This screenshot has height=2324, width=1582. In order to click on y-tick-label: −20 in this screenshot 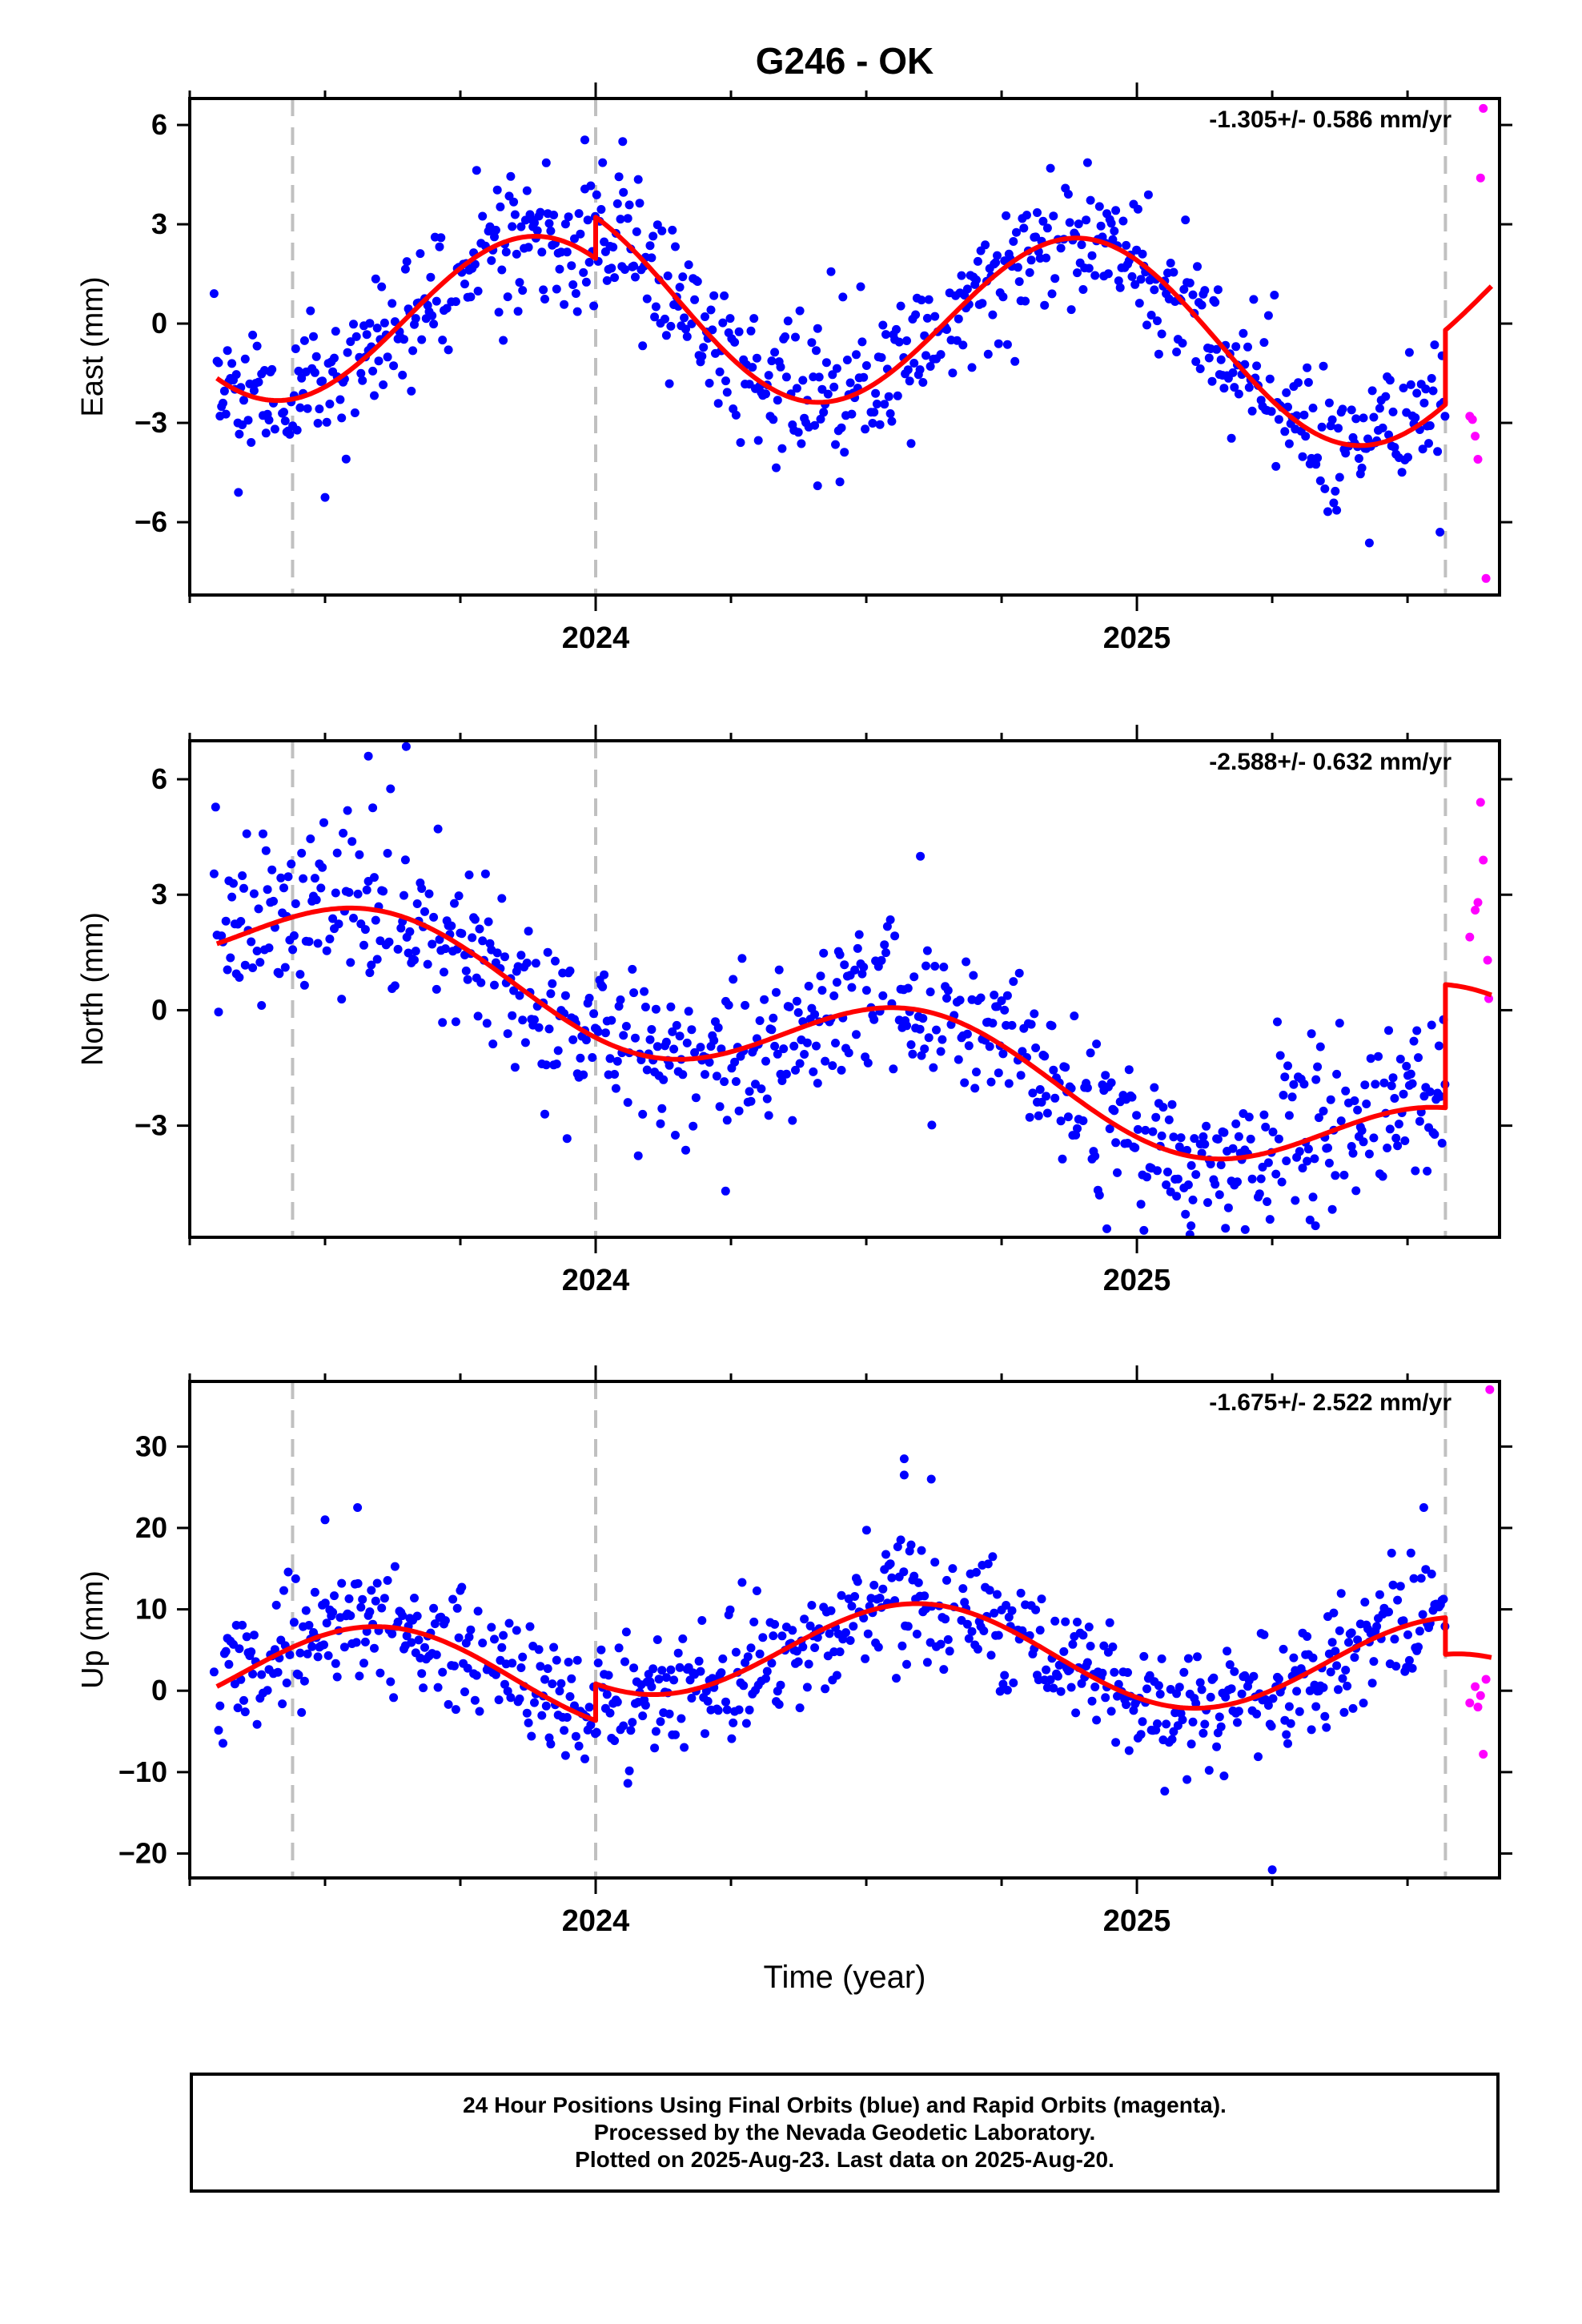, I will do `click(142, 1854)`.